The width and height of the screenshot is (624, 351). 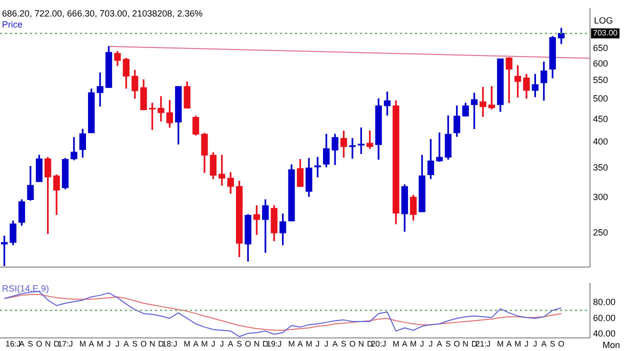 What do you see at coordinates (600, 47) in the screenshot?
I see `y-tick-label: 650` at bounding box center [600, 47].